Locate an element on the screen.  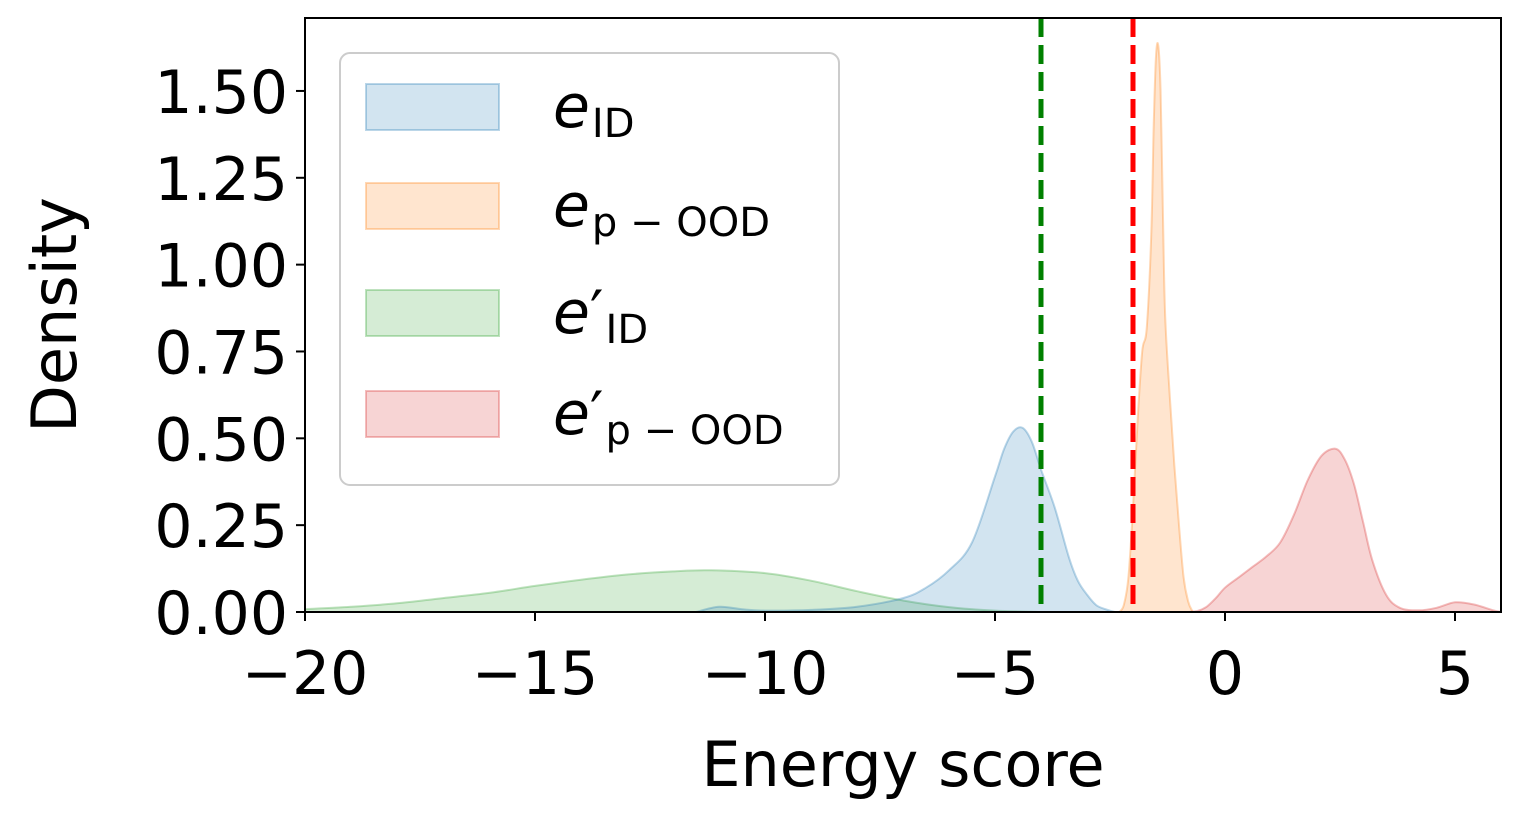
threshold-lines is located at coordinates (1087, 315).